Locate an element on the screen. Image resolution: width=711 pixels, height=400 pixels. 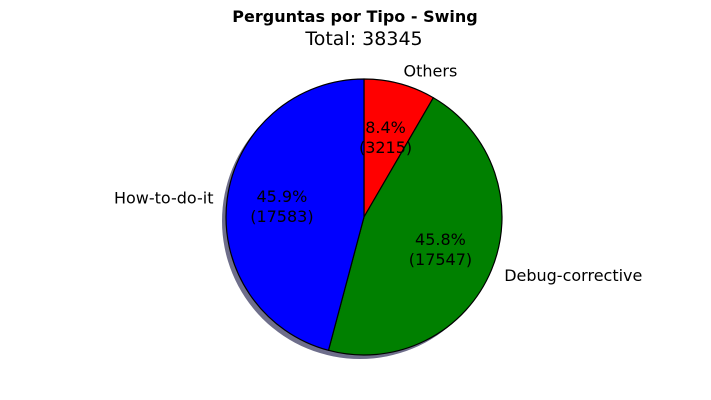
slice-count-how-to-do-it: (17583) is located at coordinates (281, 216).